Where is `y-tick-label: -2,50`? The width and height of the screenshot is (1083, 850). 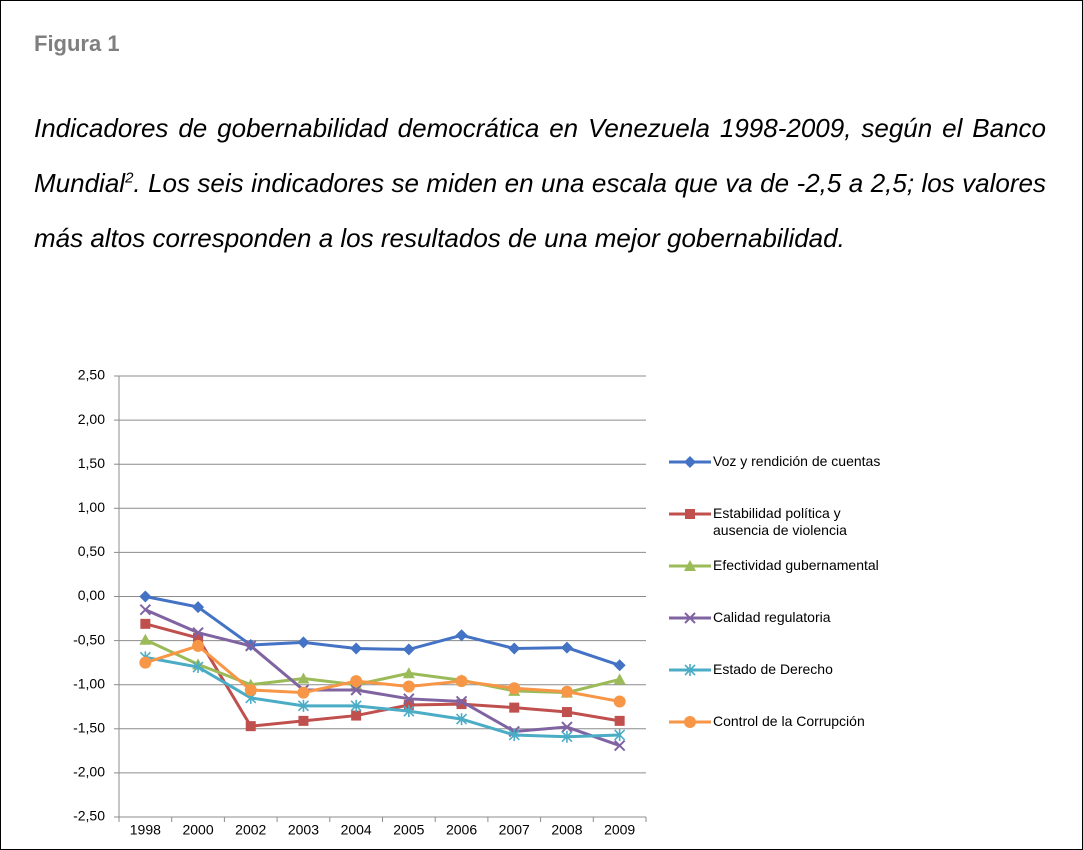
y-tick-label: -2,50 is located at coordinates (89, 816).